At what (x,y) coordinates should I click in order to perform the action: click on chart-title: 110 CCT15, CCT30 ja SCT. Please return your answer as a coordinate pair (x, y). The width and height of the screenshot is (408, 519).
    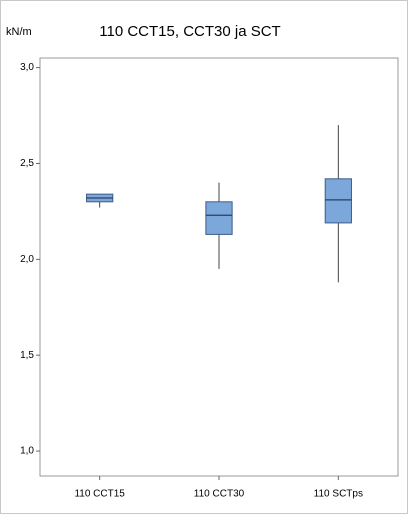
    Looking at the image, I should click on (189, 31).